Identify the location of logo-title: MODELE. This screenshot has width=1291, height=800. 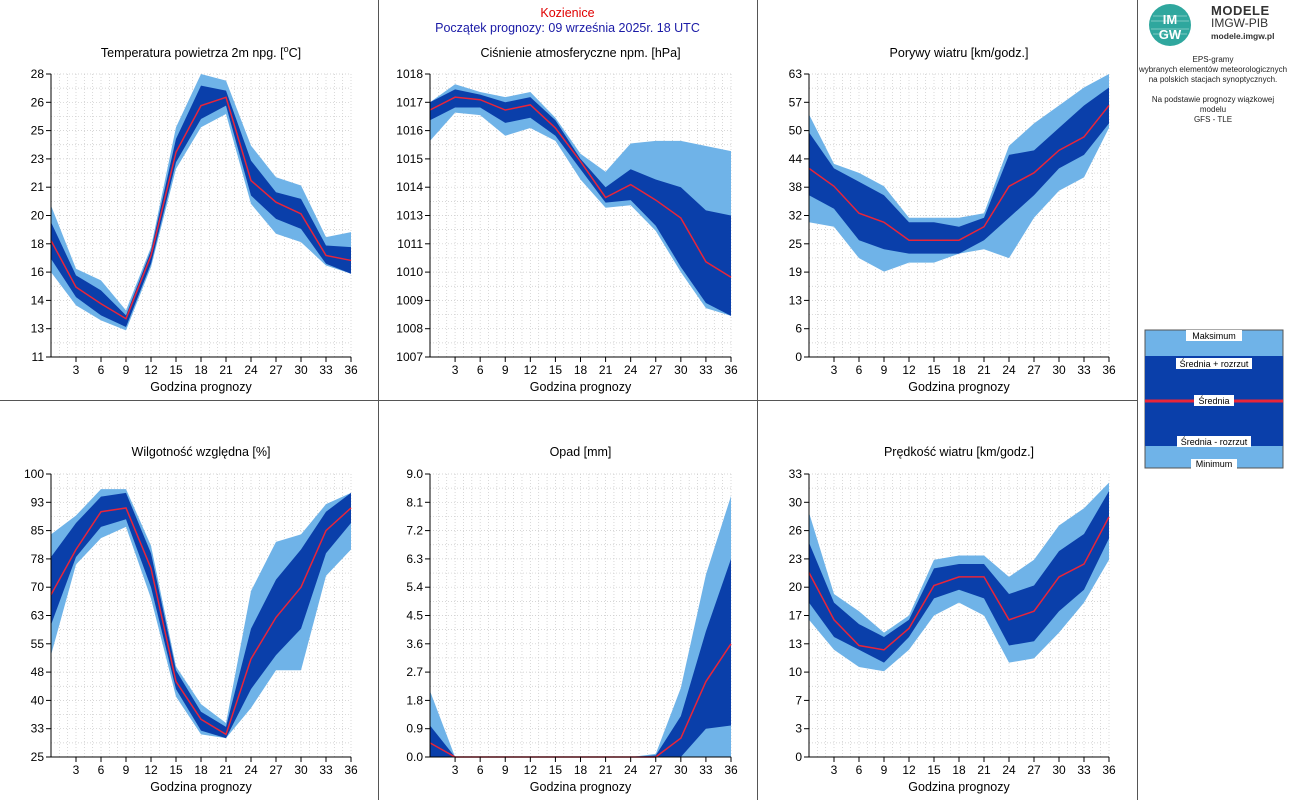
(1240, 10).